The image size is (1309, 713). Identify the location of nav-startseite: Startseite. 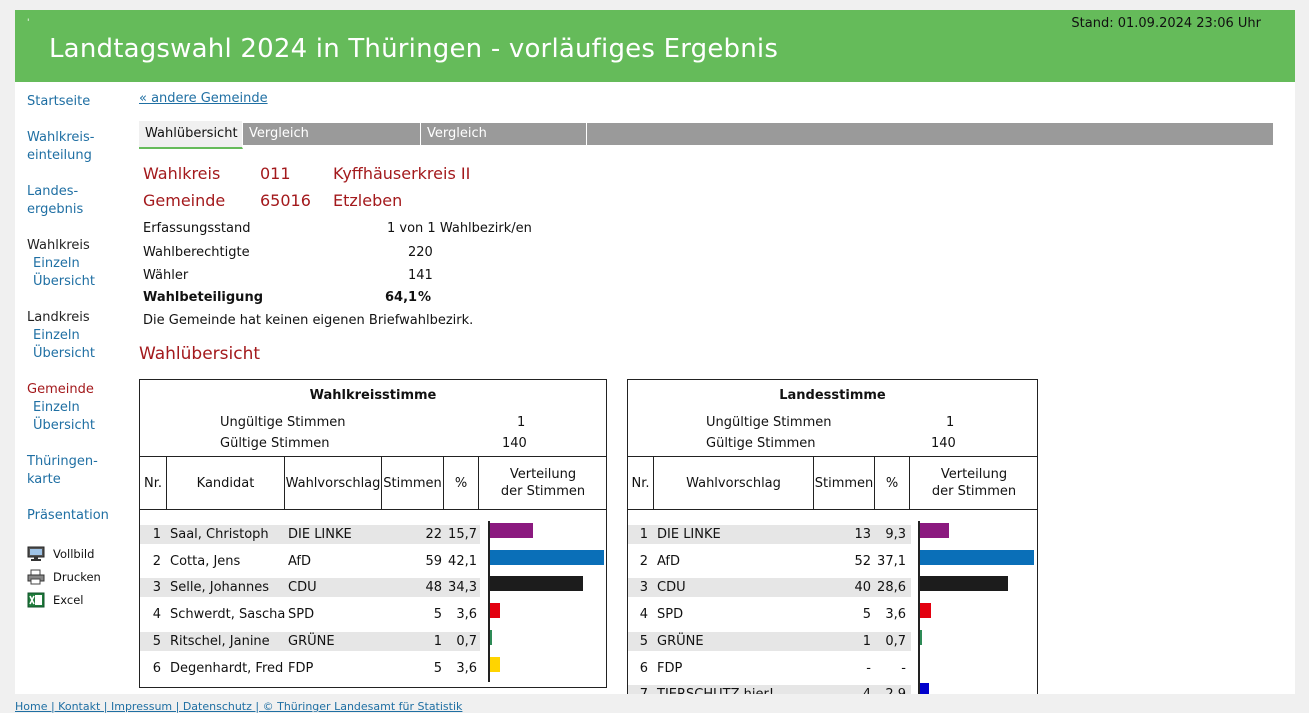
(59, 101).